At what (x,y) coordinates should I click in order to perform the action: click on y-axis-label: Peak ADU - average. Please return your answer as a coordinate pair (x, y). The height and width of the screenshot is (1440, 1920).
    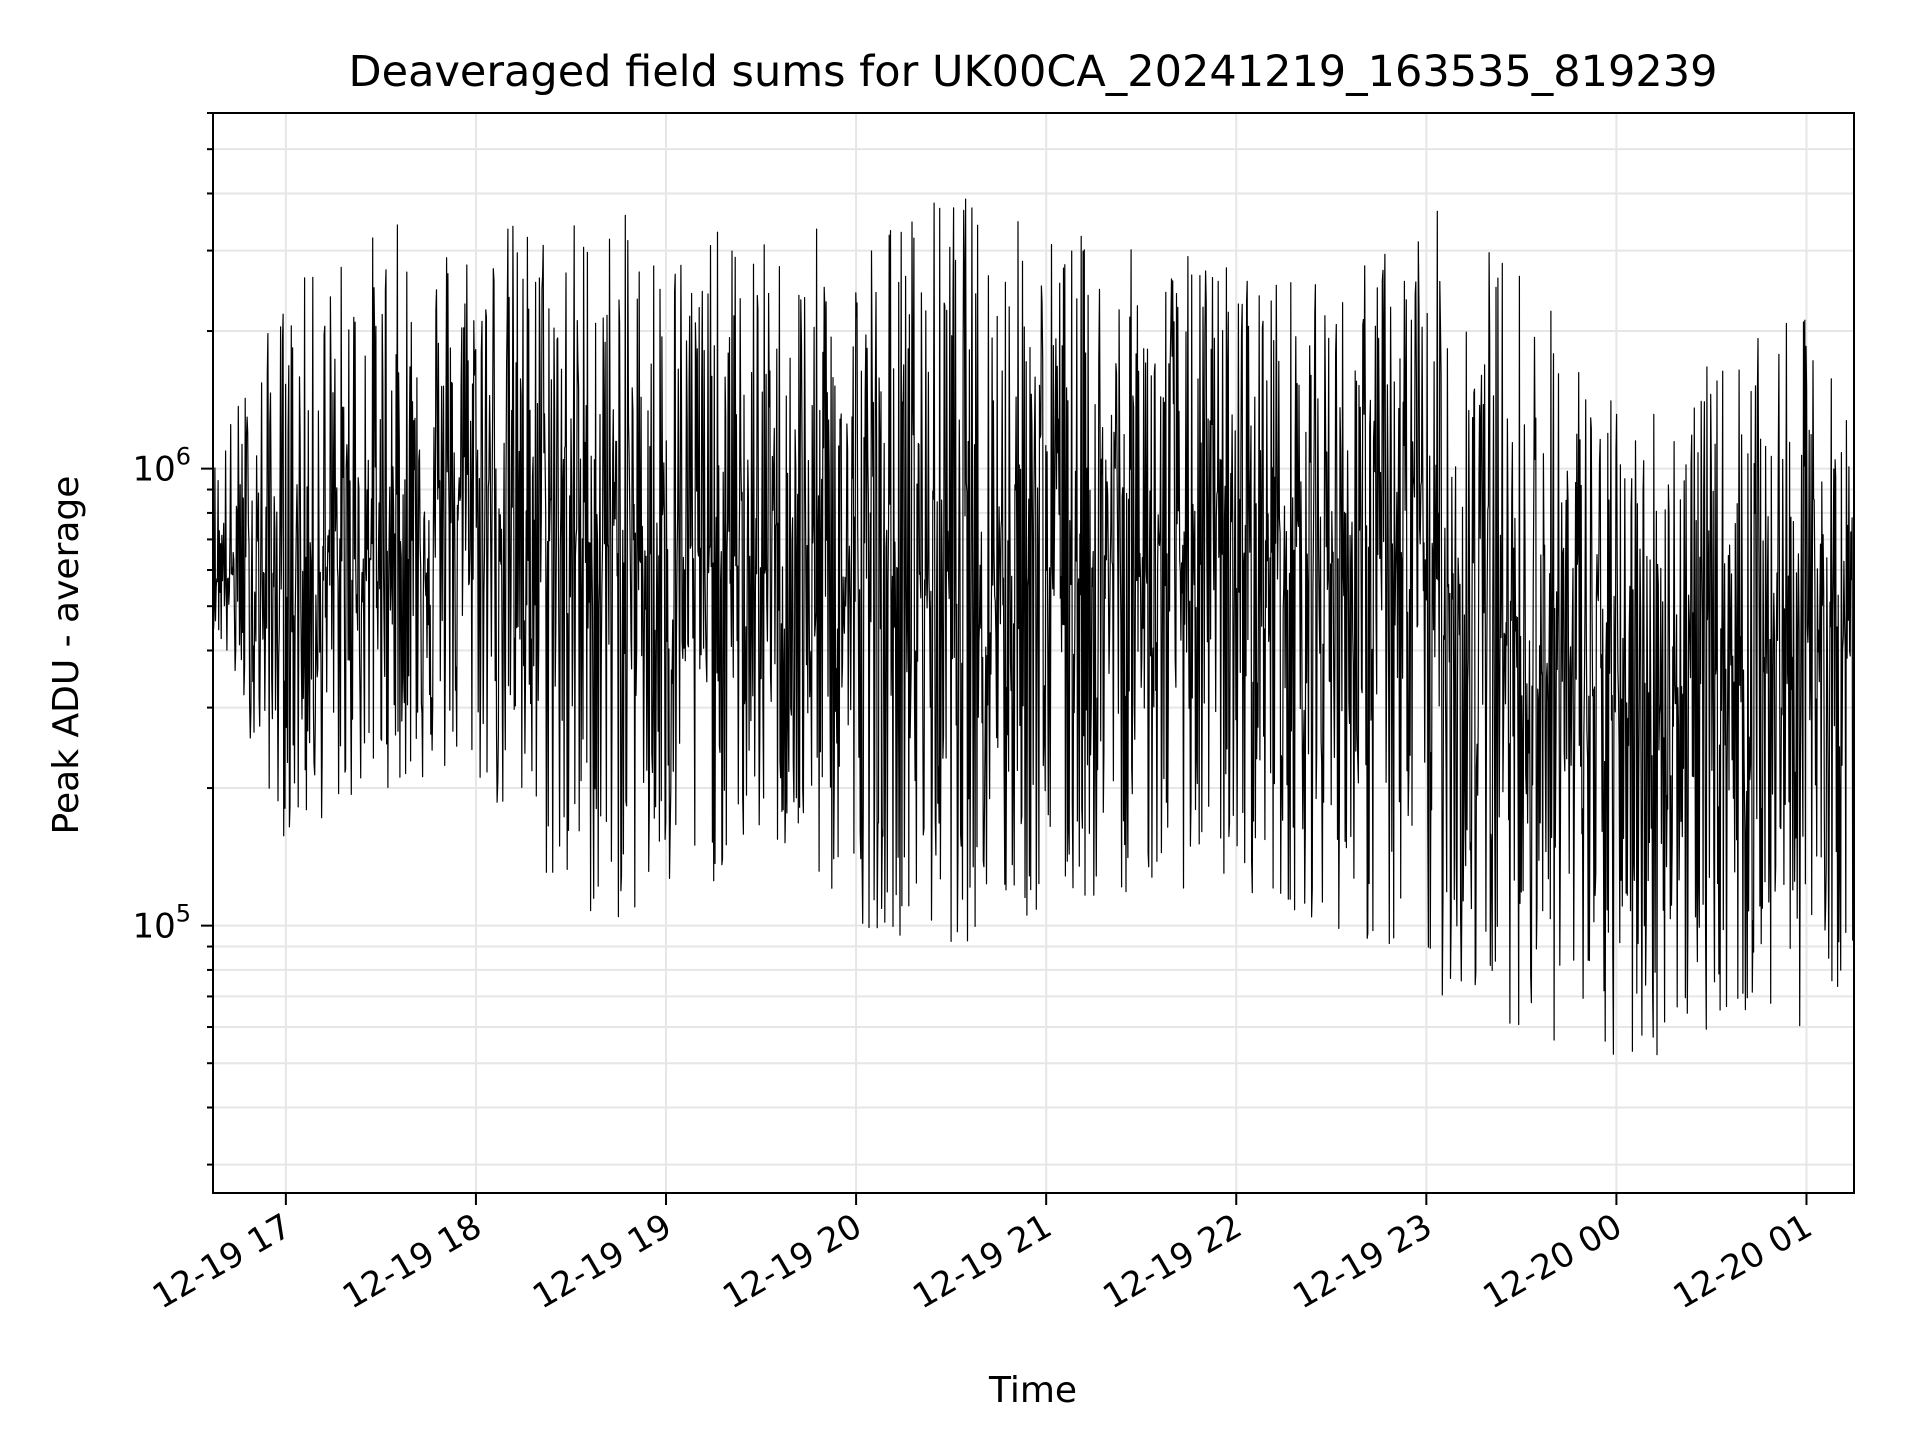
    Looking at the image, I should click on (66, 655).